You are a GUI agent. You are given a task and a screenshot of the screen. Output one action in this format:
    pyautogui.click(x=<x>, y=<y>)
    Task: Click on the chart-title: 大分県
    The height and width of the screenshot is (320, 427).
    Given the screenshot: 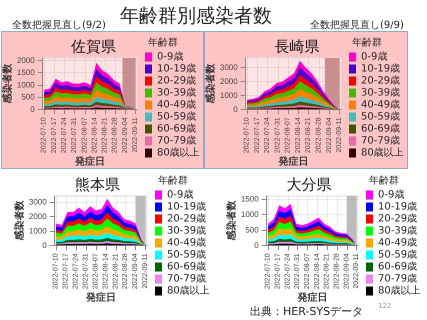 What is the action you would take?
    pyautogui.click(x=309, y=185)
    